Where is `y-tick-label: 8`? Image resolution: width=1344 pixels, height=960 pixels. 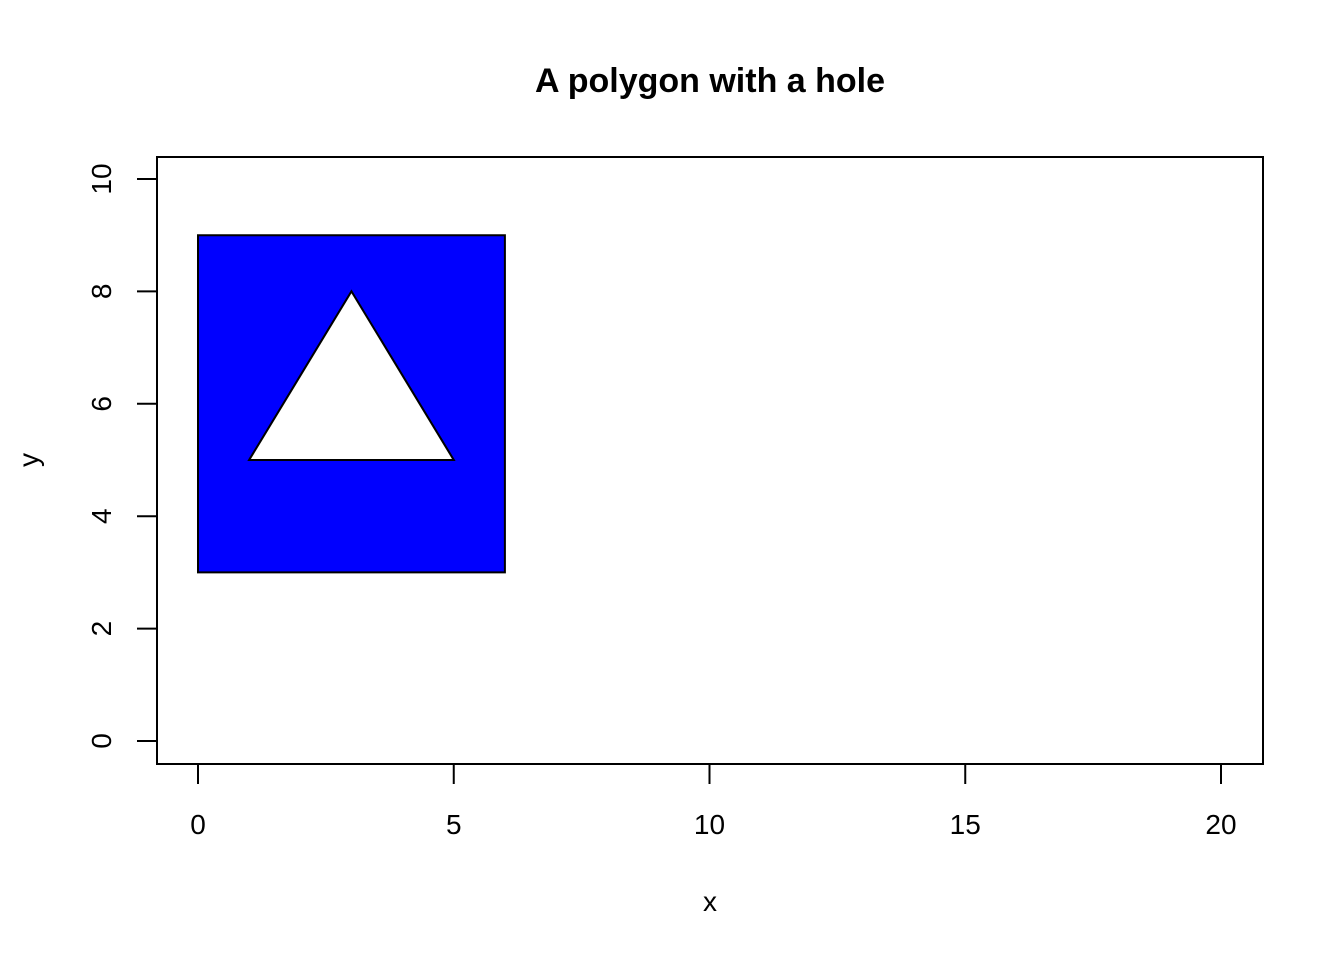
y-tick-label: 8 is located at coordinates (101, 292).